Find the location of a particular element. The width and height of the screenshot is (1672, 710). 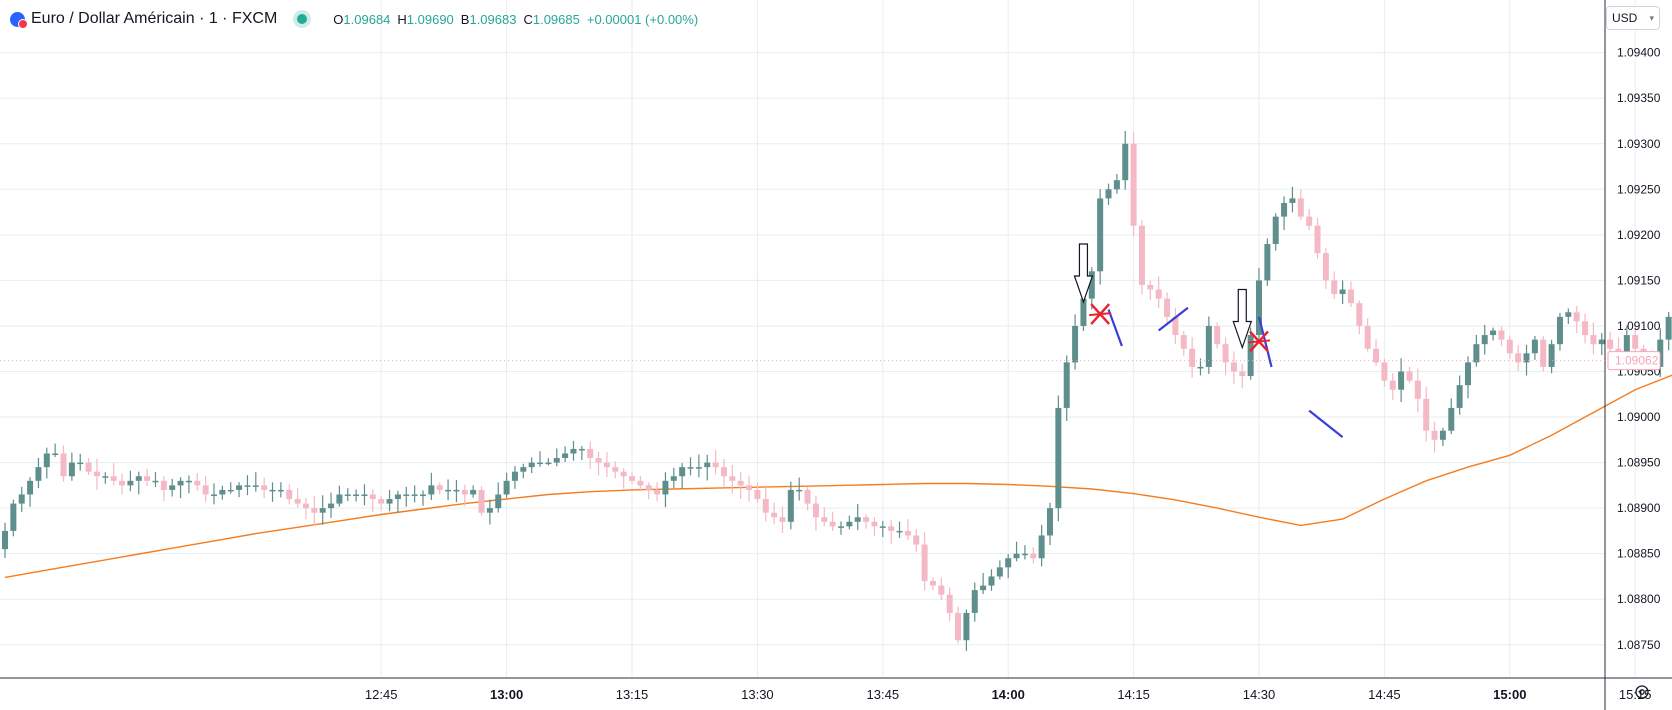

symbol-title: Euro / Dollar Américain · 1 · FXCM is located at coordinates (154, 18).